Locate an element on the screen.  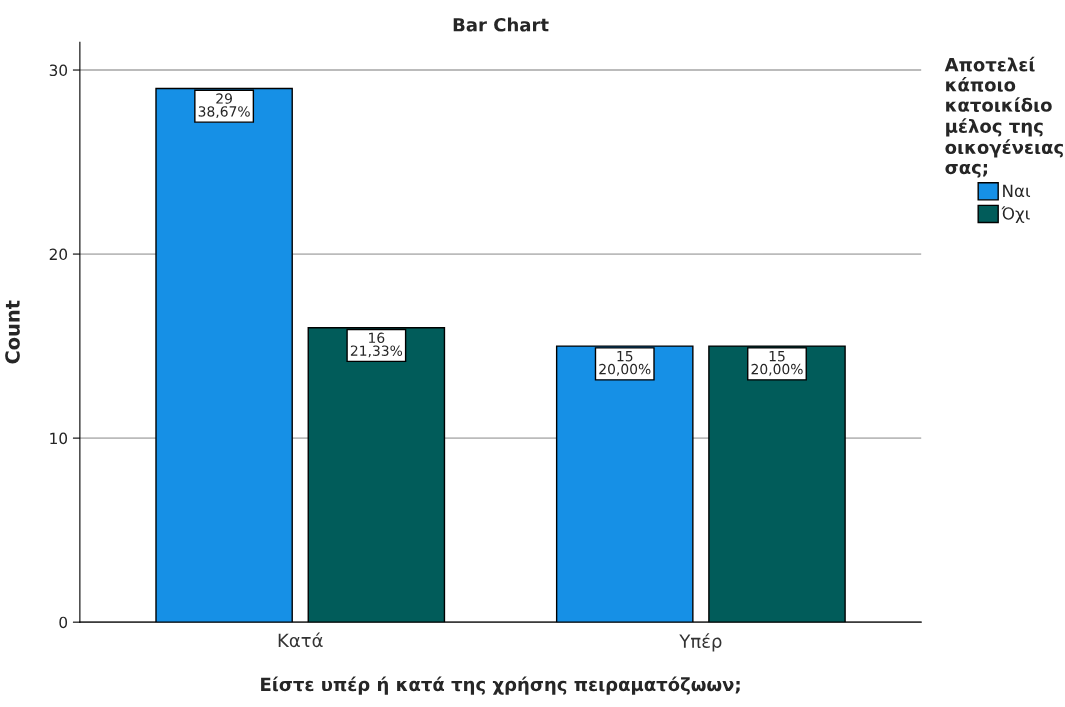
legend-label: Όχι is located at coordinates (1015, 215).